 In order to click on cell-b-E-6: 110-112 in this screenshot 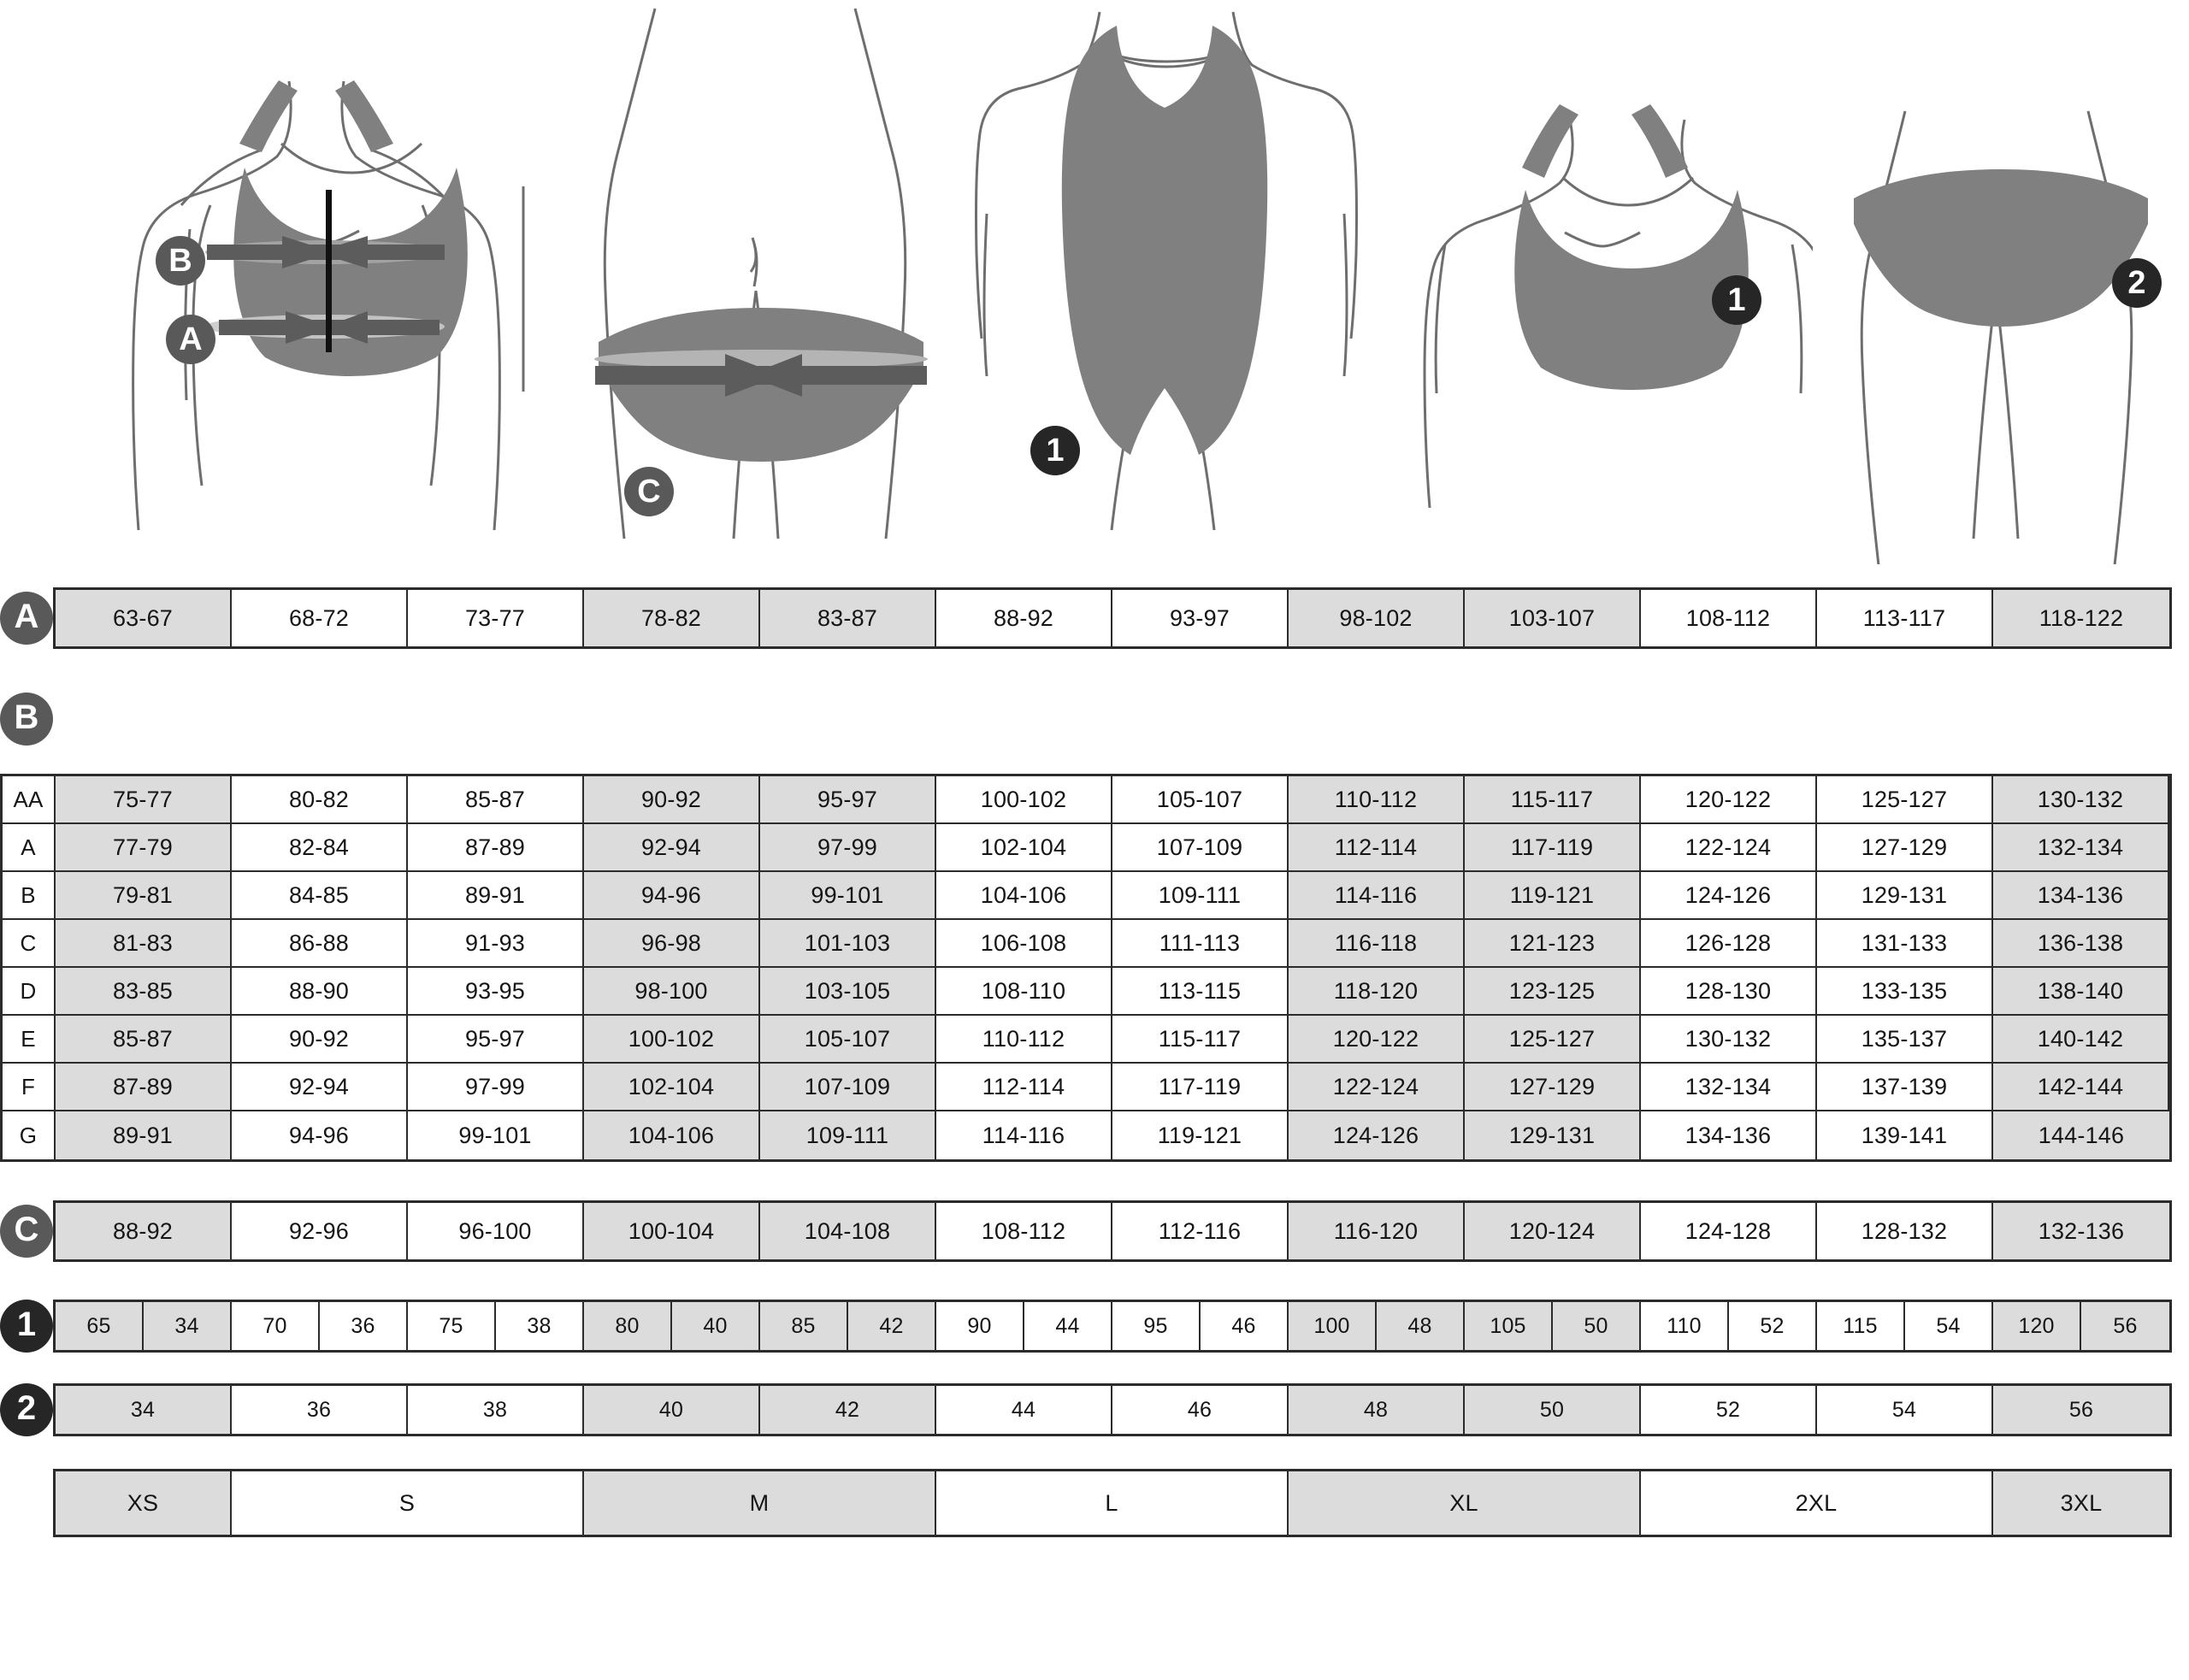, I will do `click(1024, 1040)`.